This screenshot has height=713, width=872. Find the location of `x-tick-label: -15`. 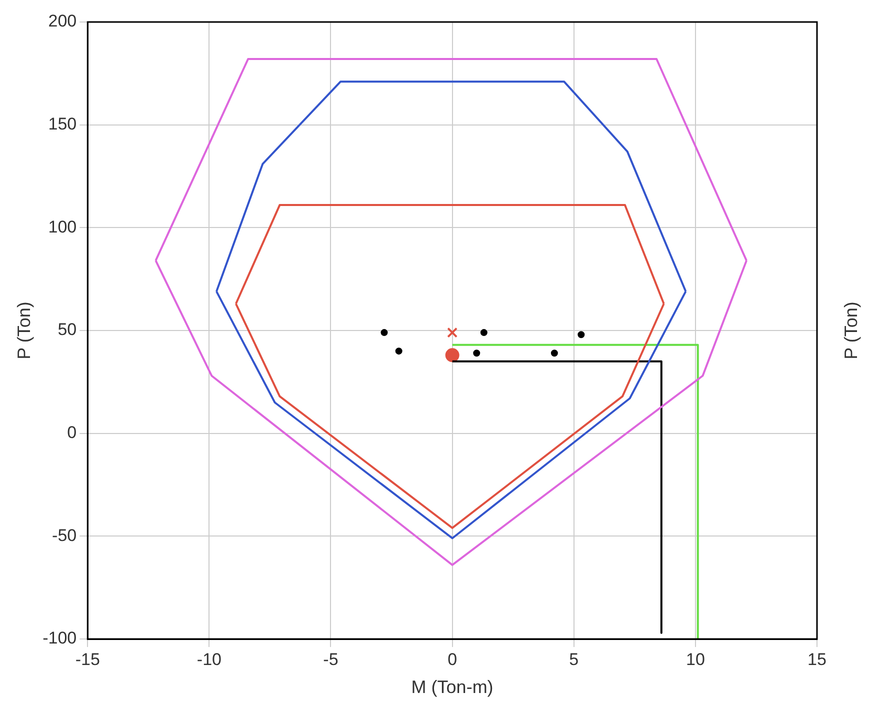

x-tick-label: -15 is located at coordinates (87, 659).